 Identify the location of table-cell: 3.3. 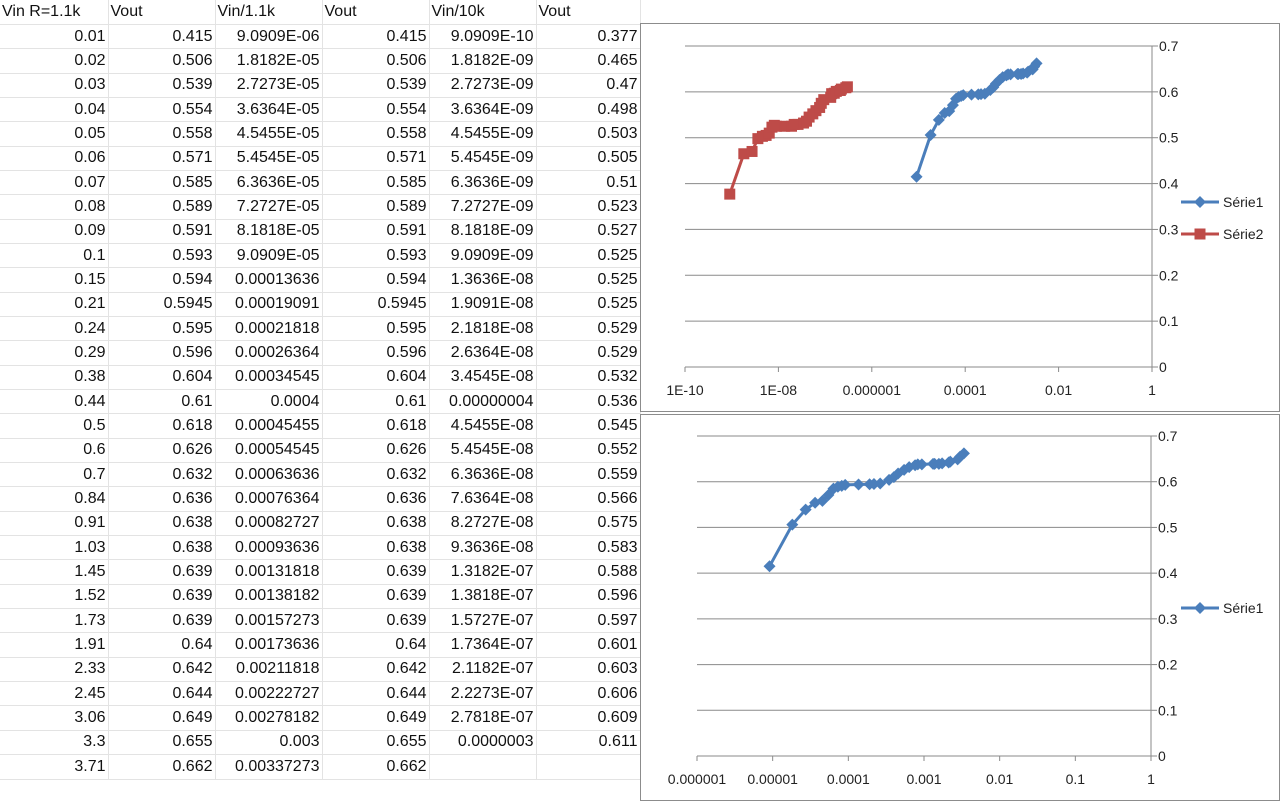
(54, 743).